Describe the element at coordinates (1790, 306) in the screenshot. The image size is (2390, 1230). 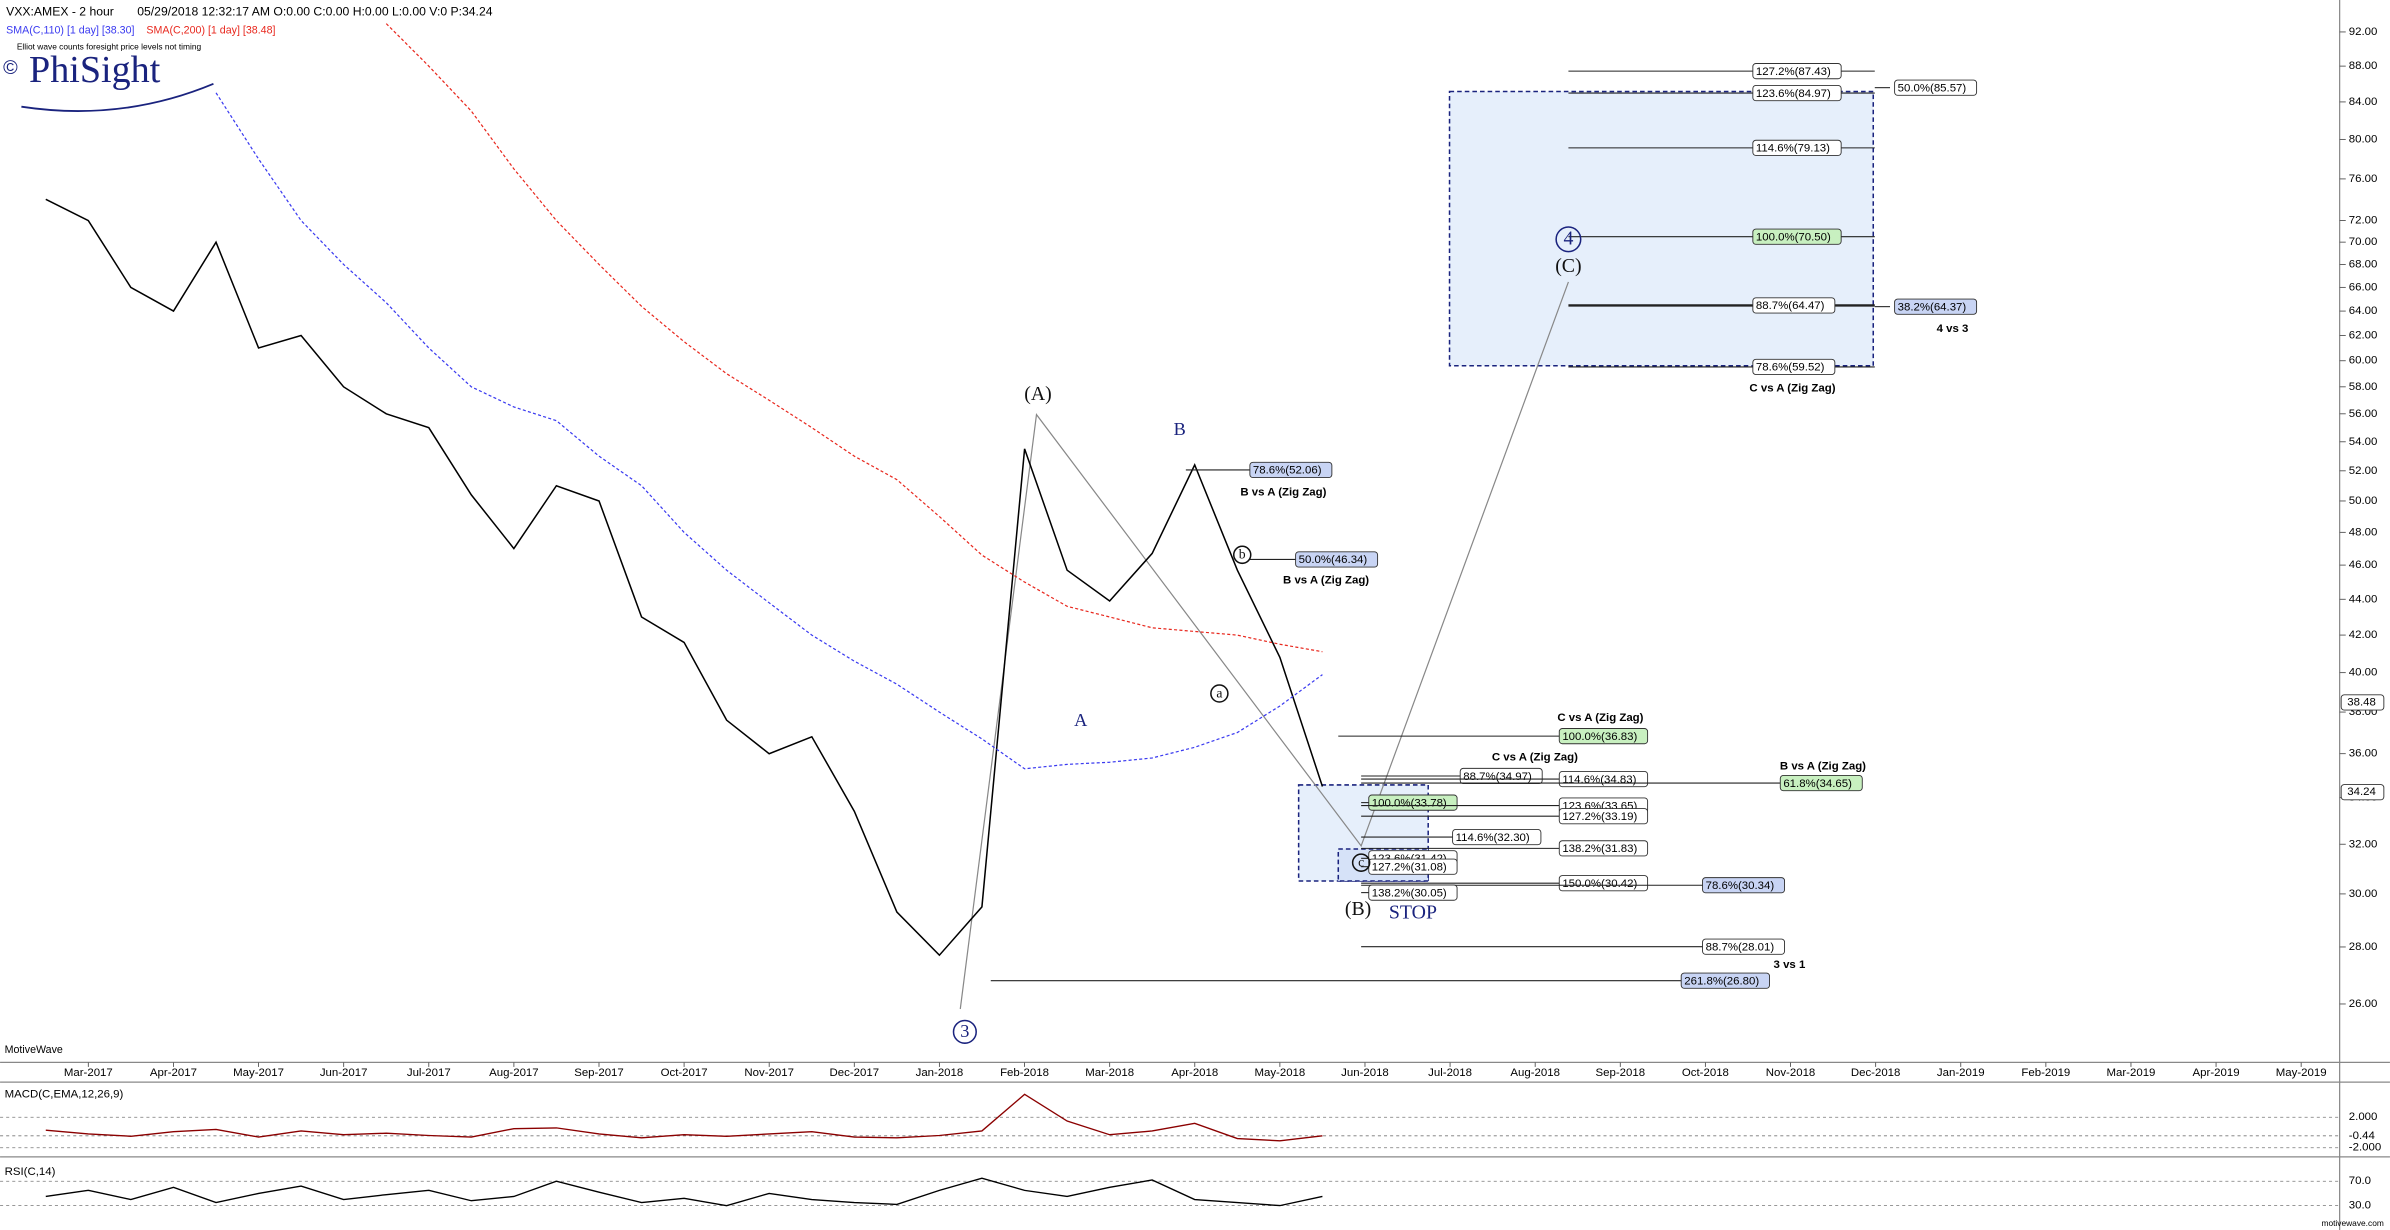
I see `level-label: 88.7%(64.47)` at that location.